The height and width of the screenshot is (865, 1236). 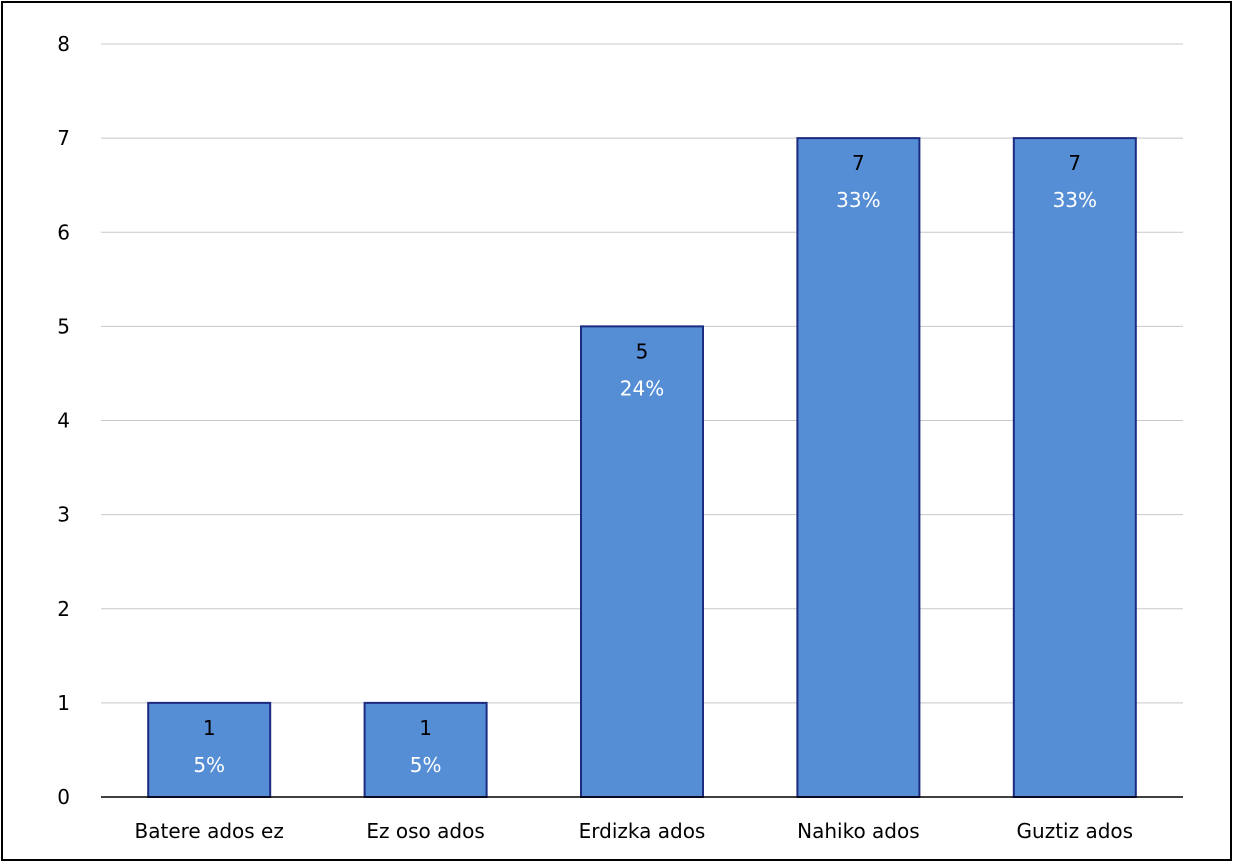 What do you see at coordinates (858, 200) in the screenshot?
I see `bar-percent-label-3: 33%` at bounding box center [858, 200].